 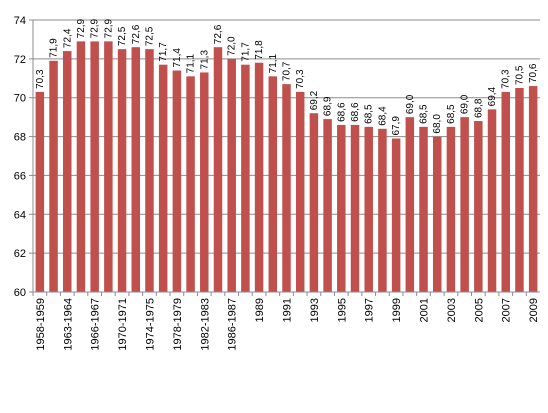 I want to click on x-tick-label: 1989, so click(x=260, y=310).